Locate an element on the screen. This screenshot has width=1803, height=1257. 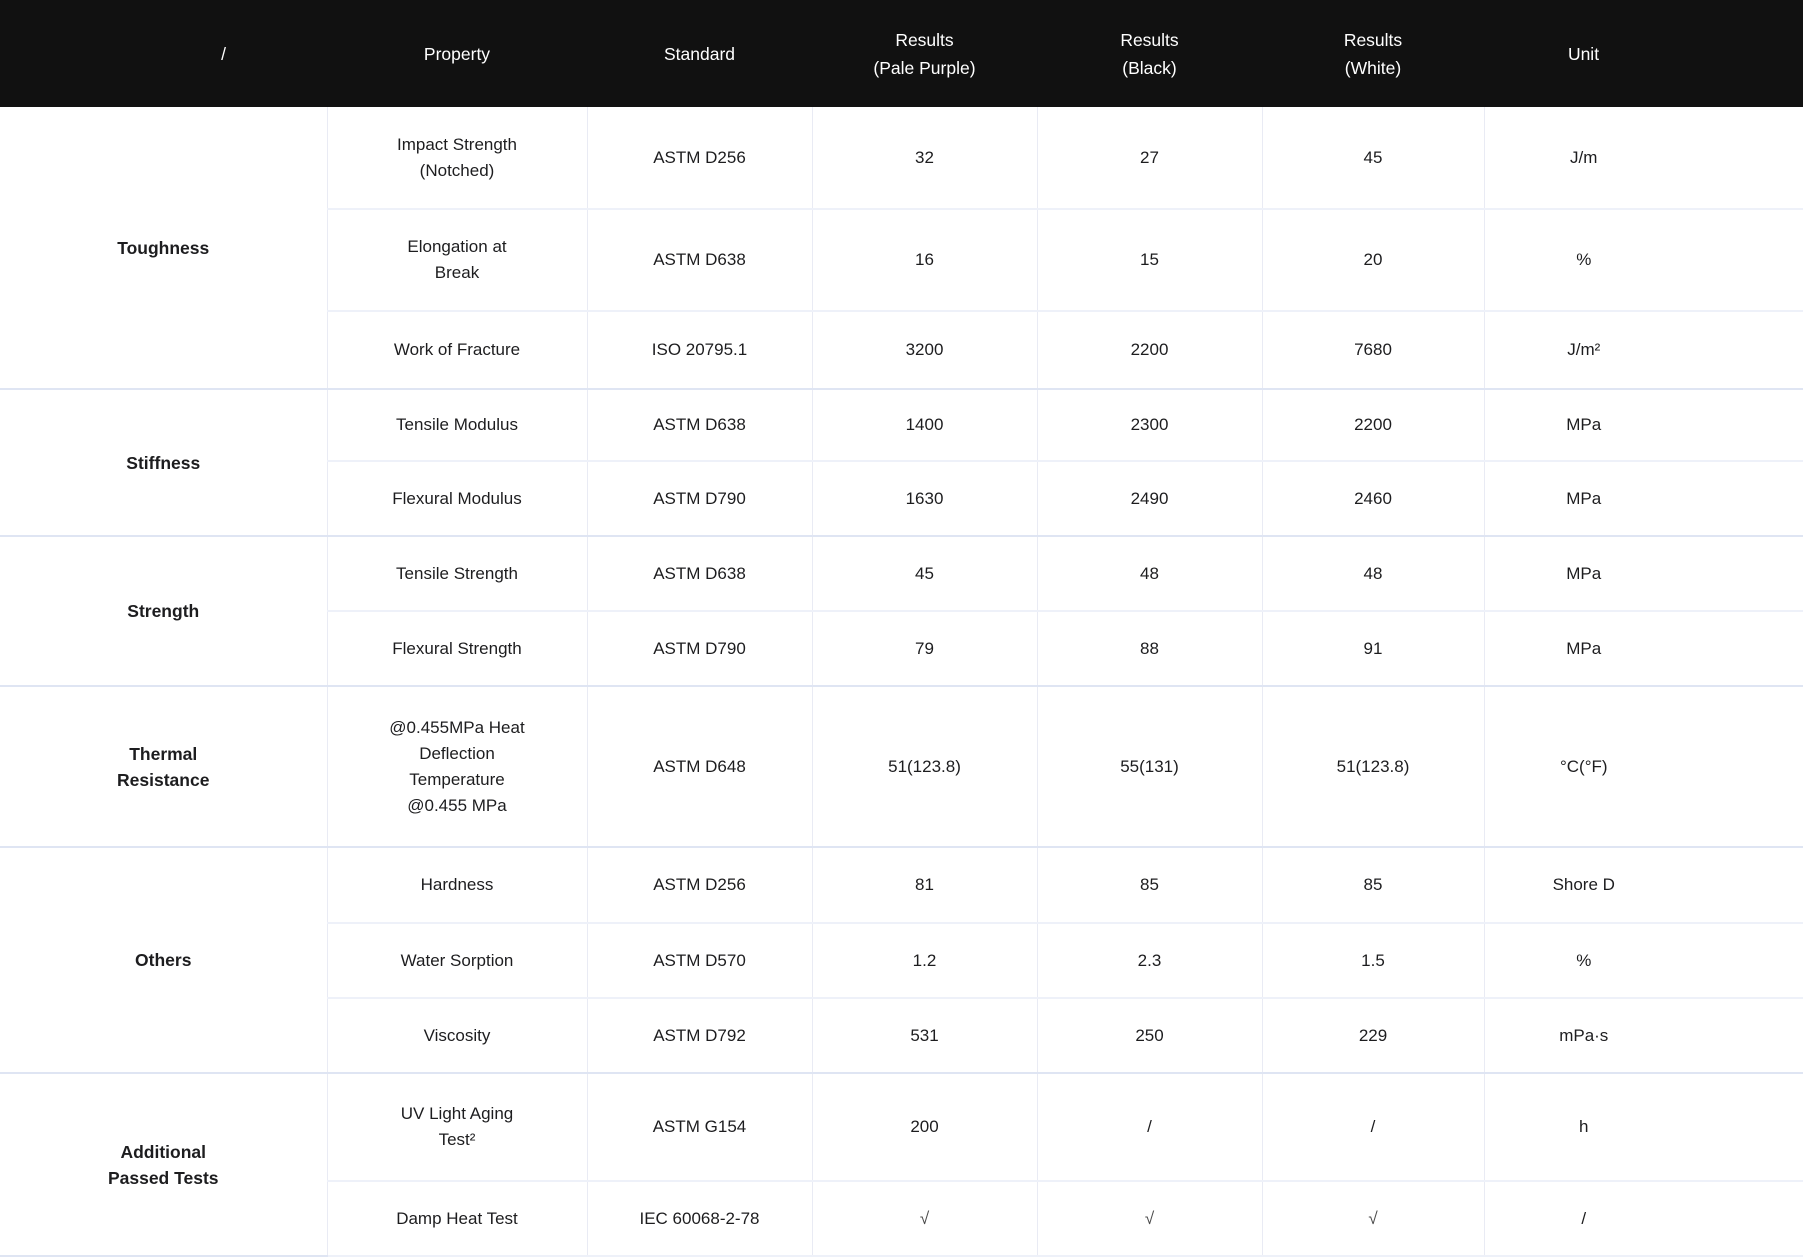
result-white-cell: 2460 is located at coordinates (1372, 499).